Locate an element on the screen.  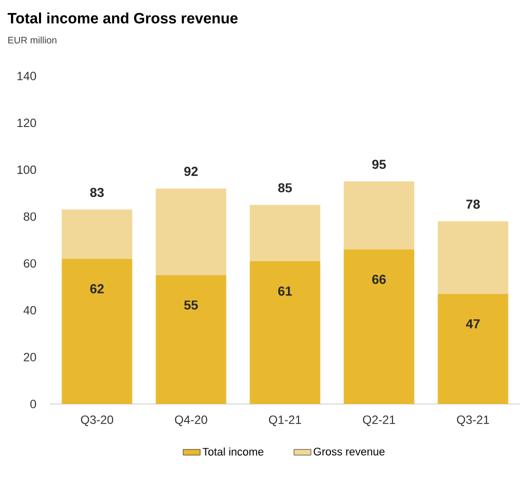
total-label: 95 is located at coordinates (379, 164).